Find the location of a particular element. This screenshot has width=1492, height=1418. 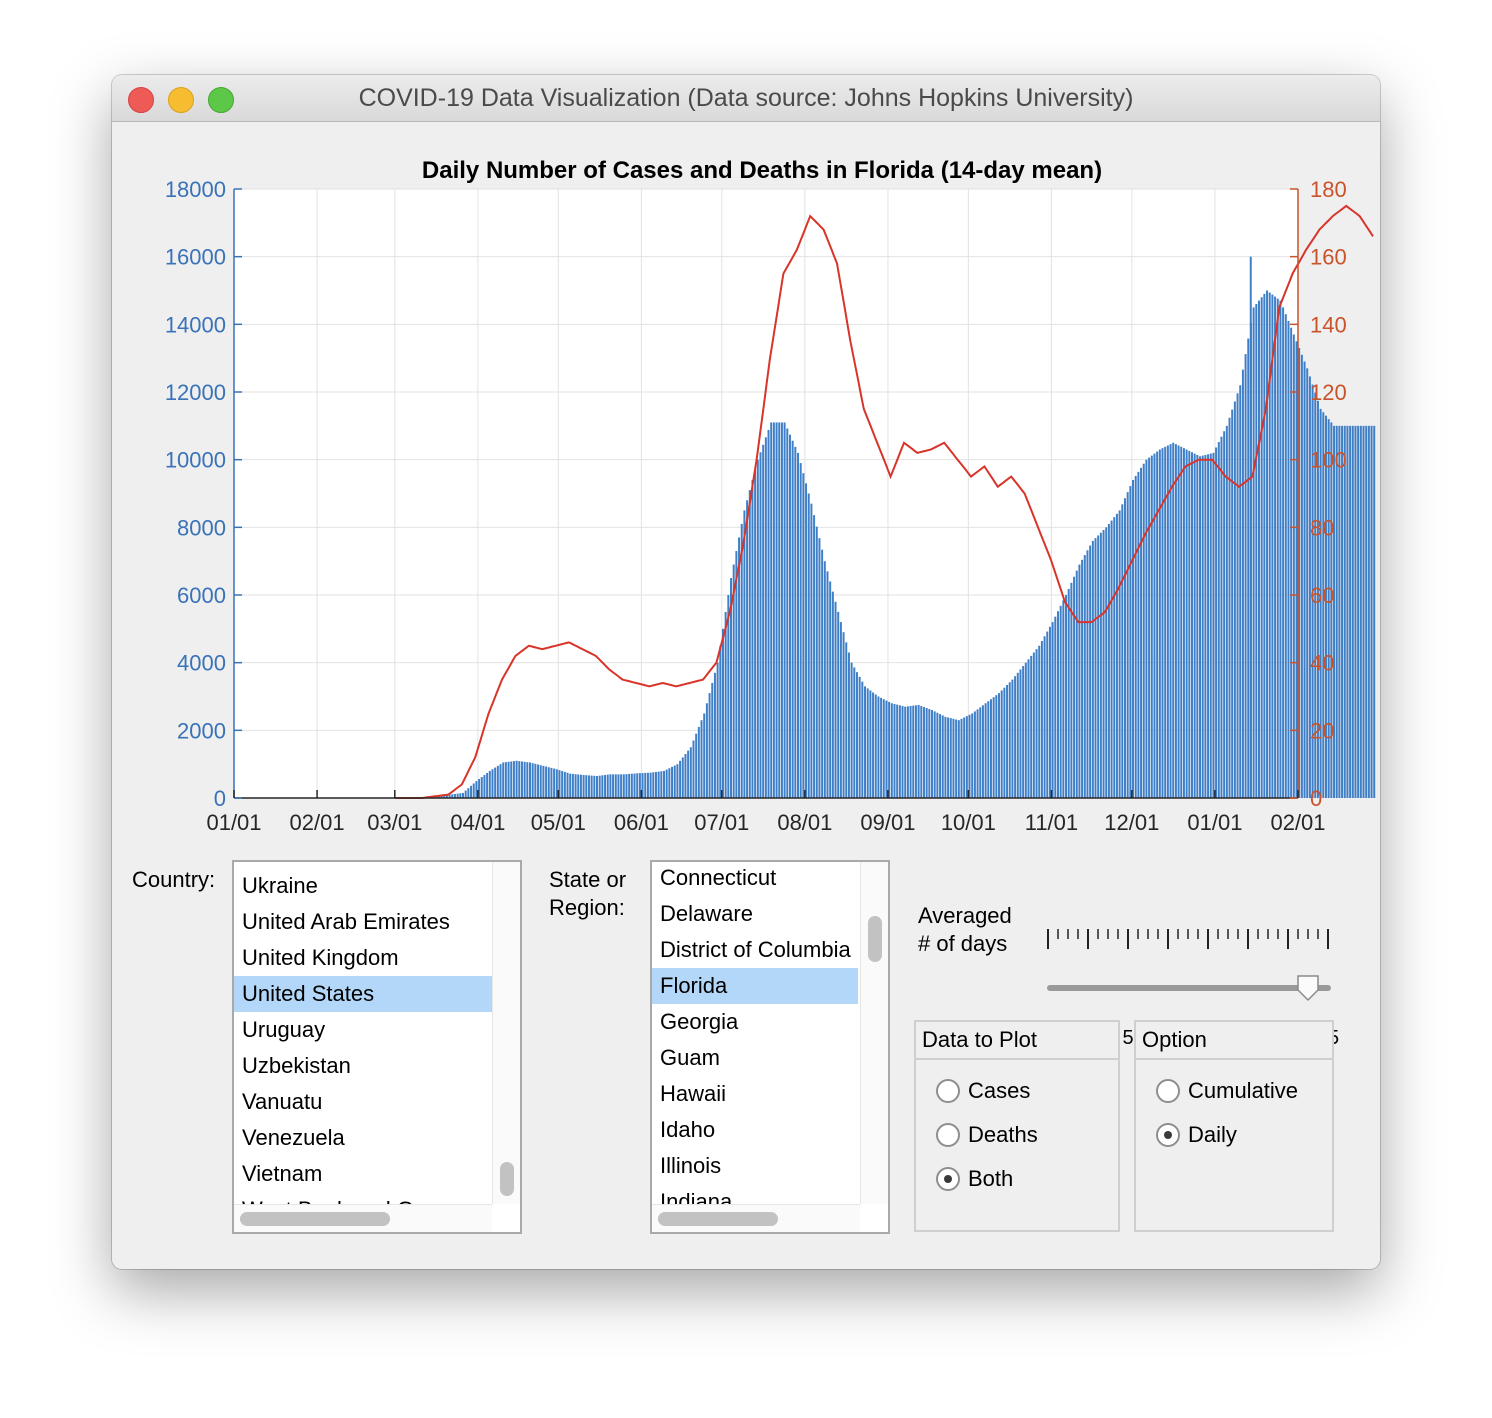

zoom-window-button is located at coordinates (221, 100).